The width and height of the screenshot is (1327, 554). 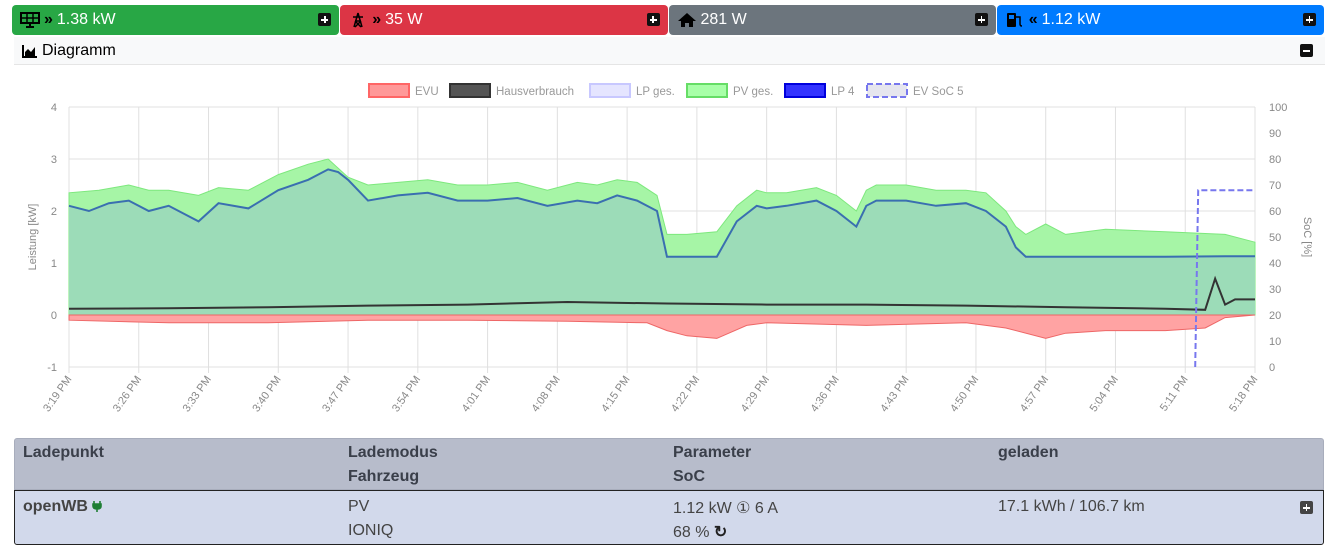 I want to click on plug-icon, so click(x=97, y=506).